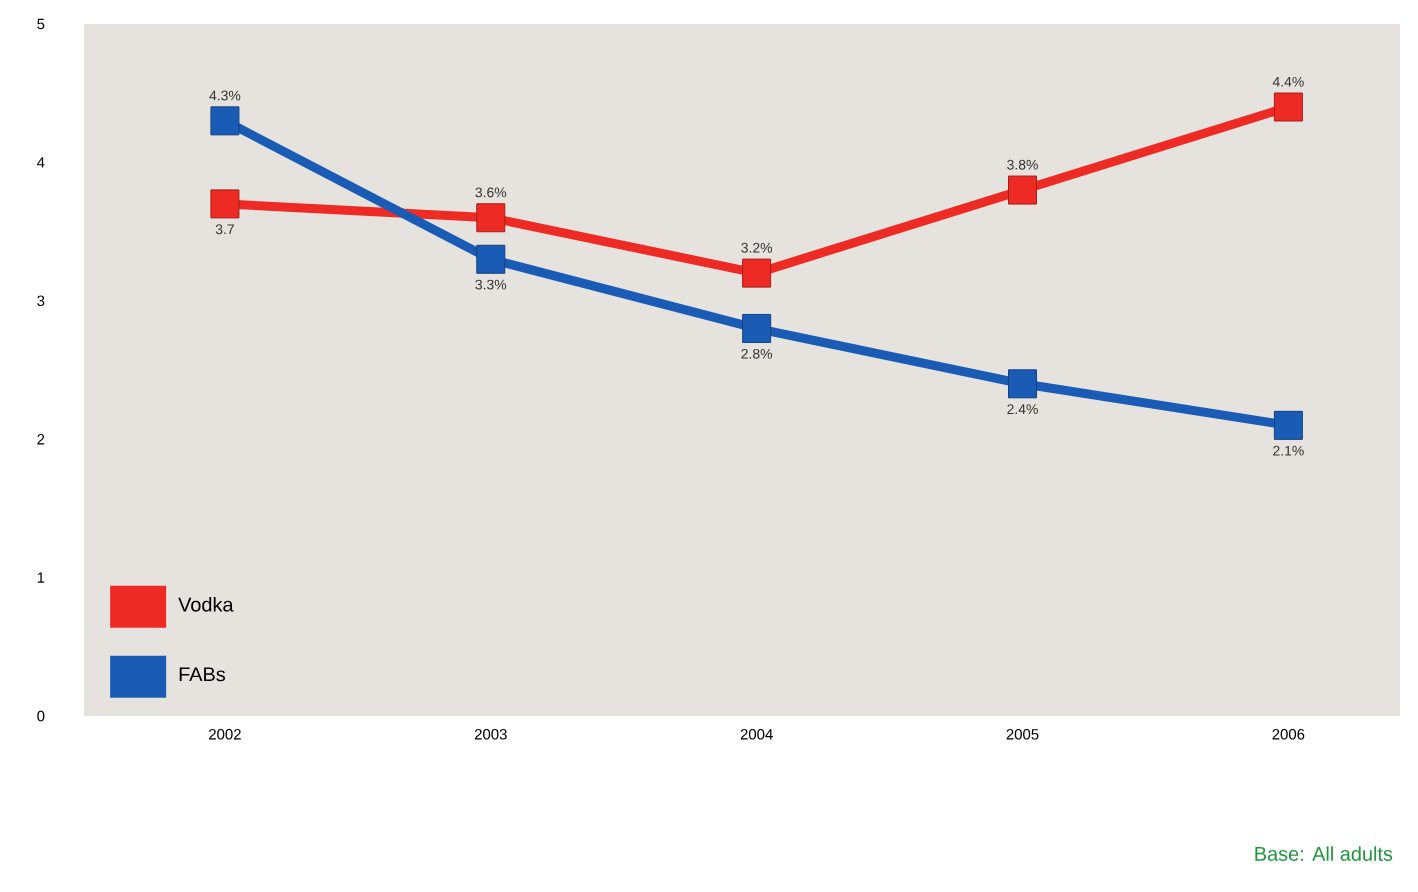  Describe the element at coordinates (206, 604) in the screenshot. I see `legend-label: Vodka` at that location.